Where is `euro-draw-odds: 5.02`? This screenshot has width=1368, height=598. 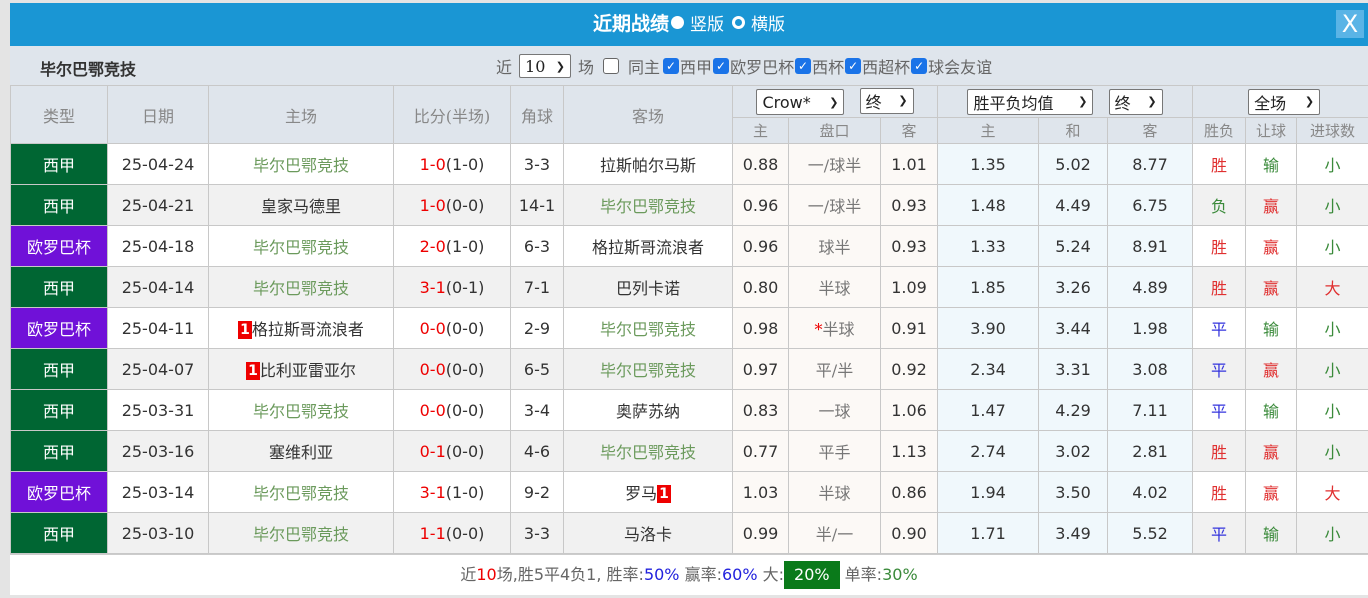 euro-draw-odds: 5.02 is located at coordinates (1073, 164).